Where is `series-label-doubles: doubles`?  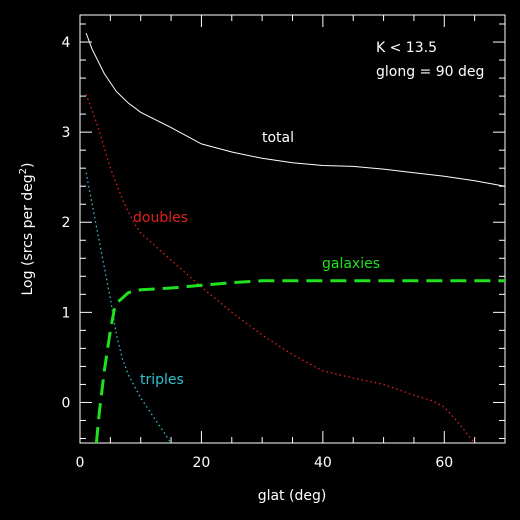
series-label-doubles: doubles is located at coordinates (160, 218).